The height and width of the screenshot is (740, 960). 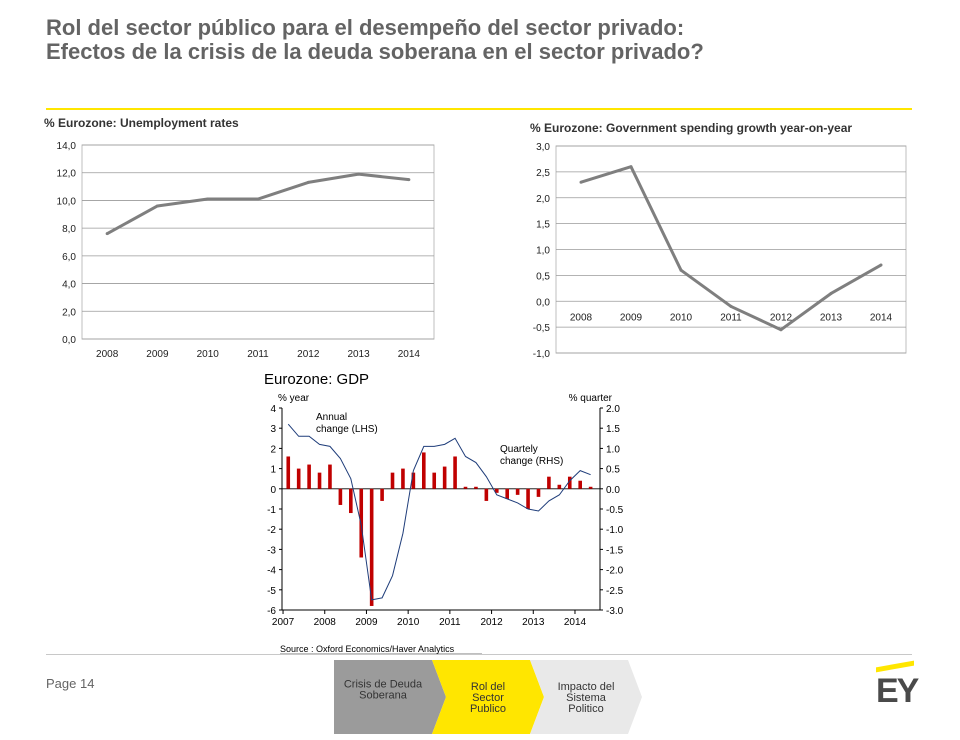 I want to click on plot-area, so click(x=258, y=242).